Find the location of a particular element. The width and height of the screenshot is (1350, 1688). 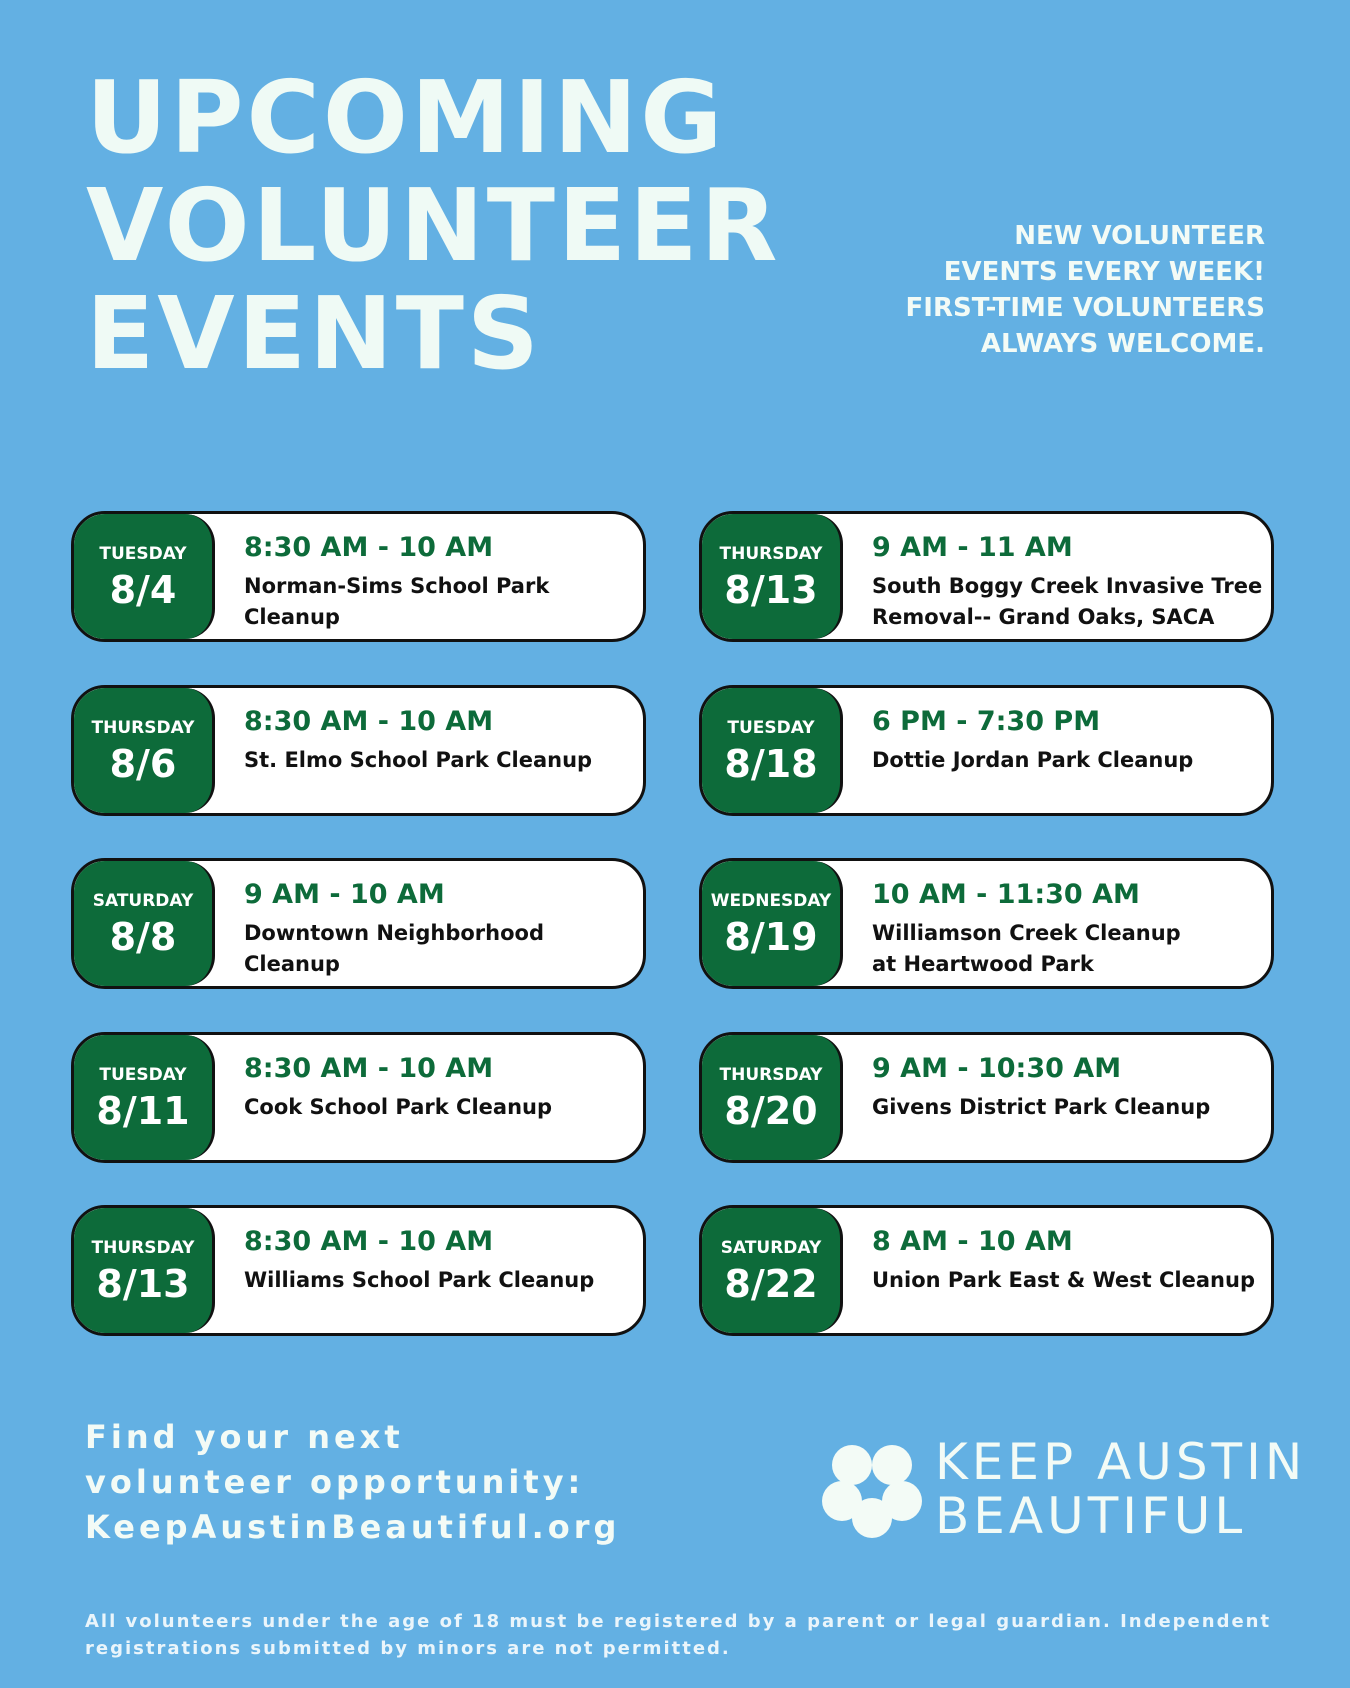

event-name: Givens District Park Cleanup is located at coordinates (1041, 1107).